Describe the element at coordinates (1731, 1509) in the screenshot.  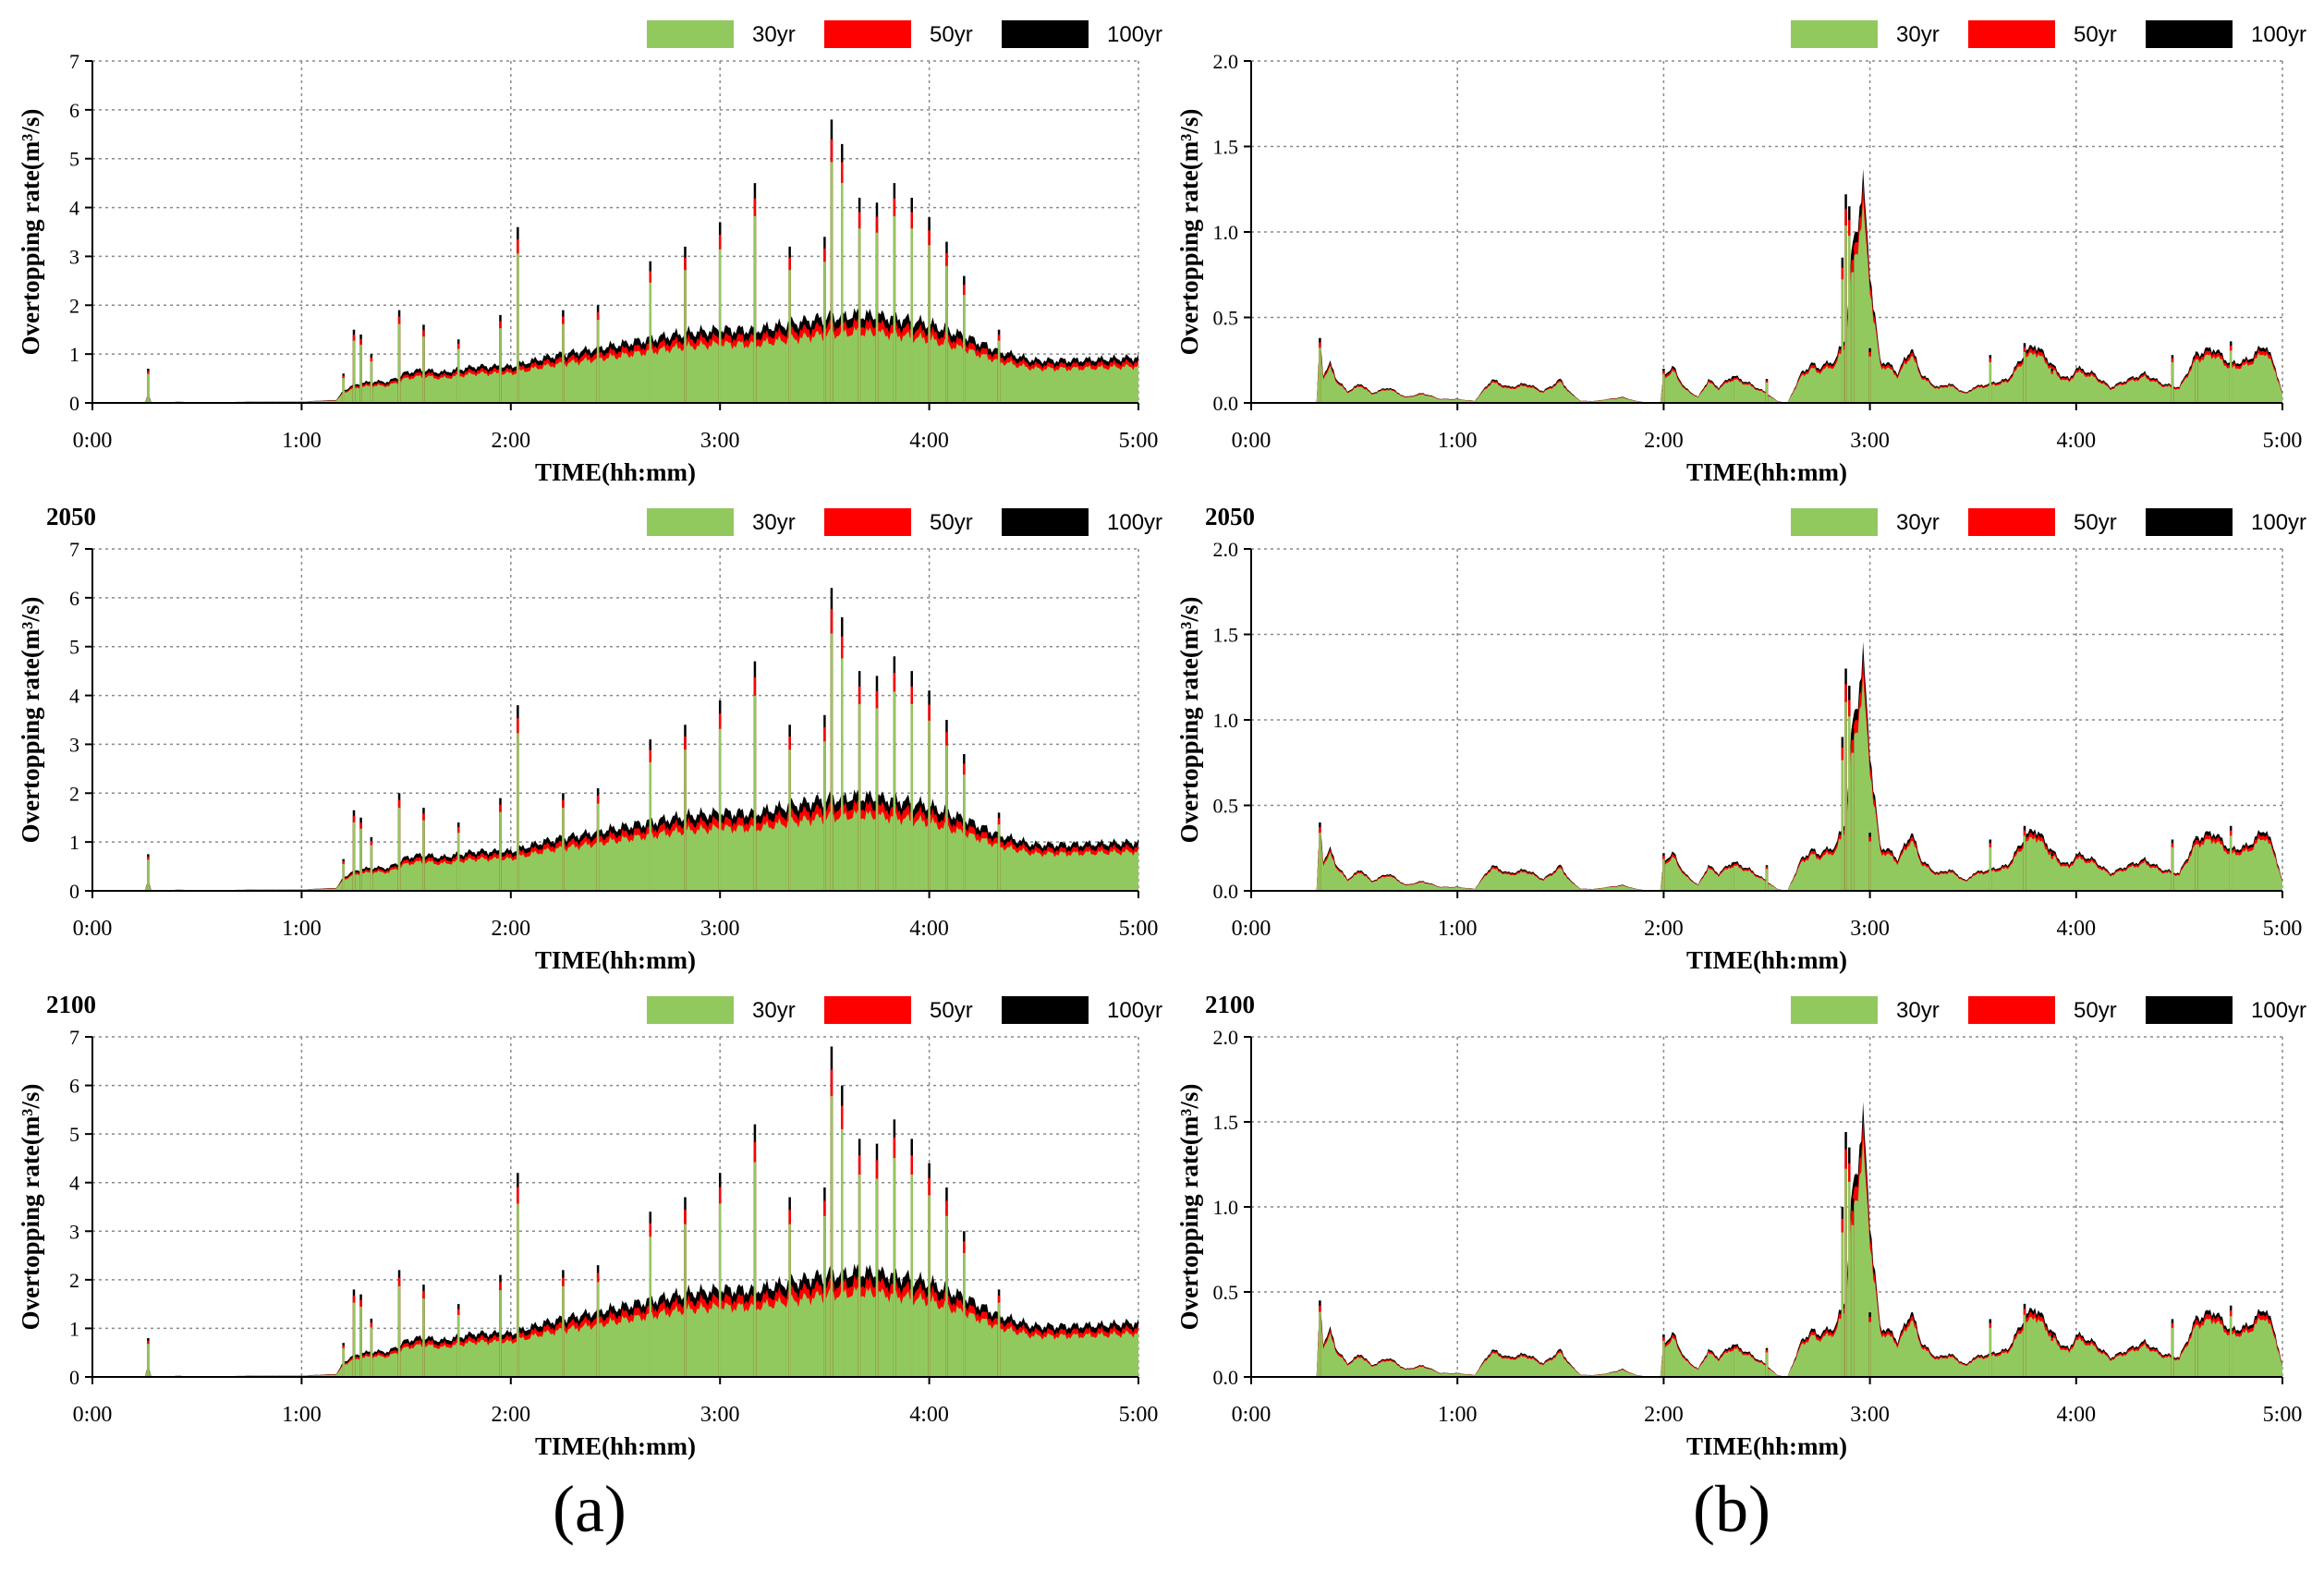
I see `panel-label-b: (b)` at that location.